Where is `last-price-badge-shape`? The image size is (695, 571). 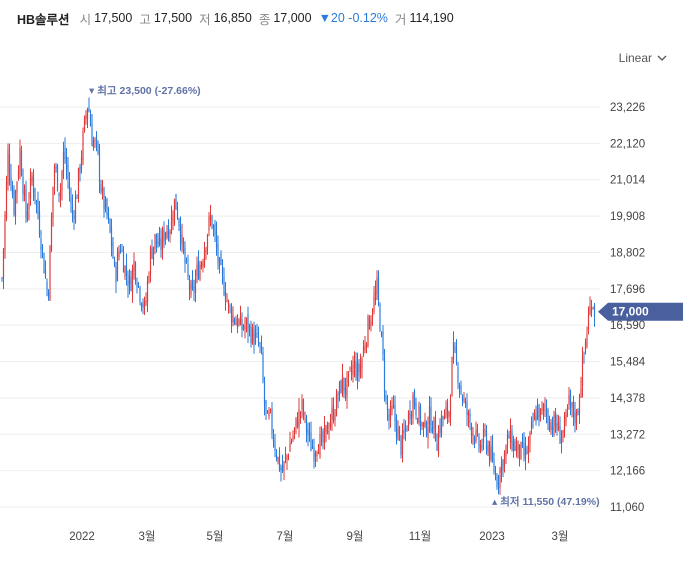
last-price-badge-shape is located at coordinates (640, 311).